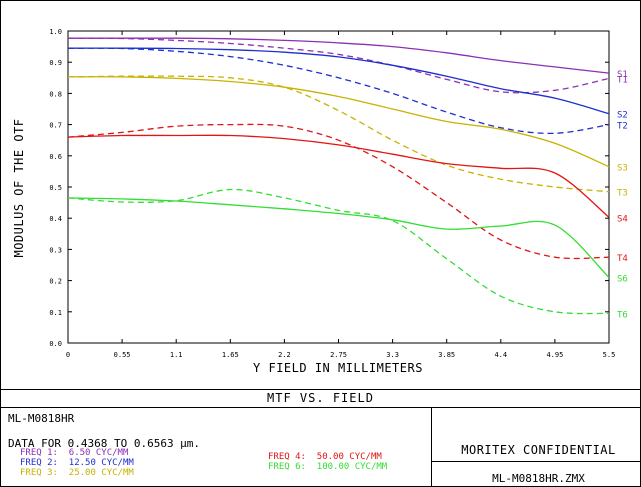 The width and height of the screenshot is (641, 487). Describe the element at coordinates (622, 219) in the screenshot. I see `series-label-s4: S4` at that location.